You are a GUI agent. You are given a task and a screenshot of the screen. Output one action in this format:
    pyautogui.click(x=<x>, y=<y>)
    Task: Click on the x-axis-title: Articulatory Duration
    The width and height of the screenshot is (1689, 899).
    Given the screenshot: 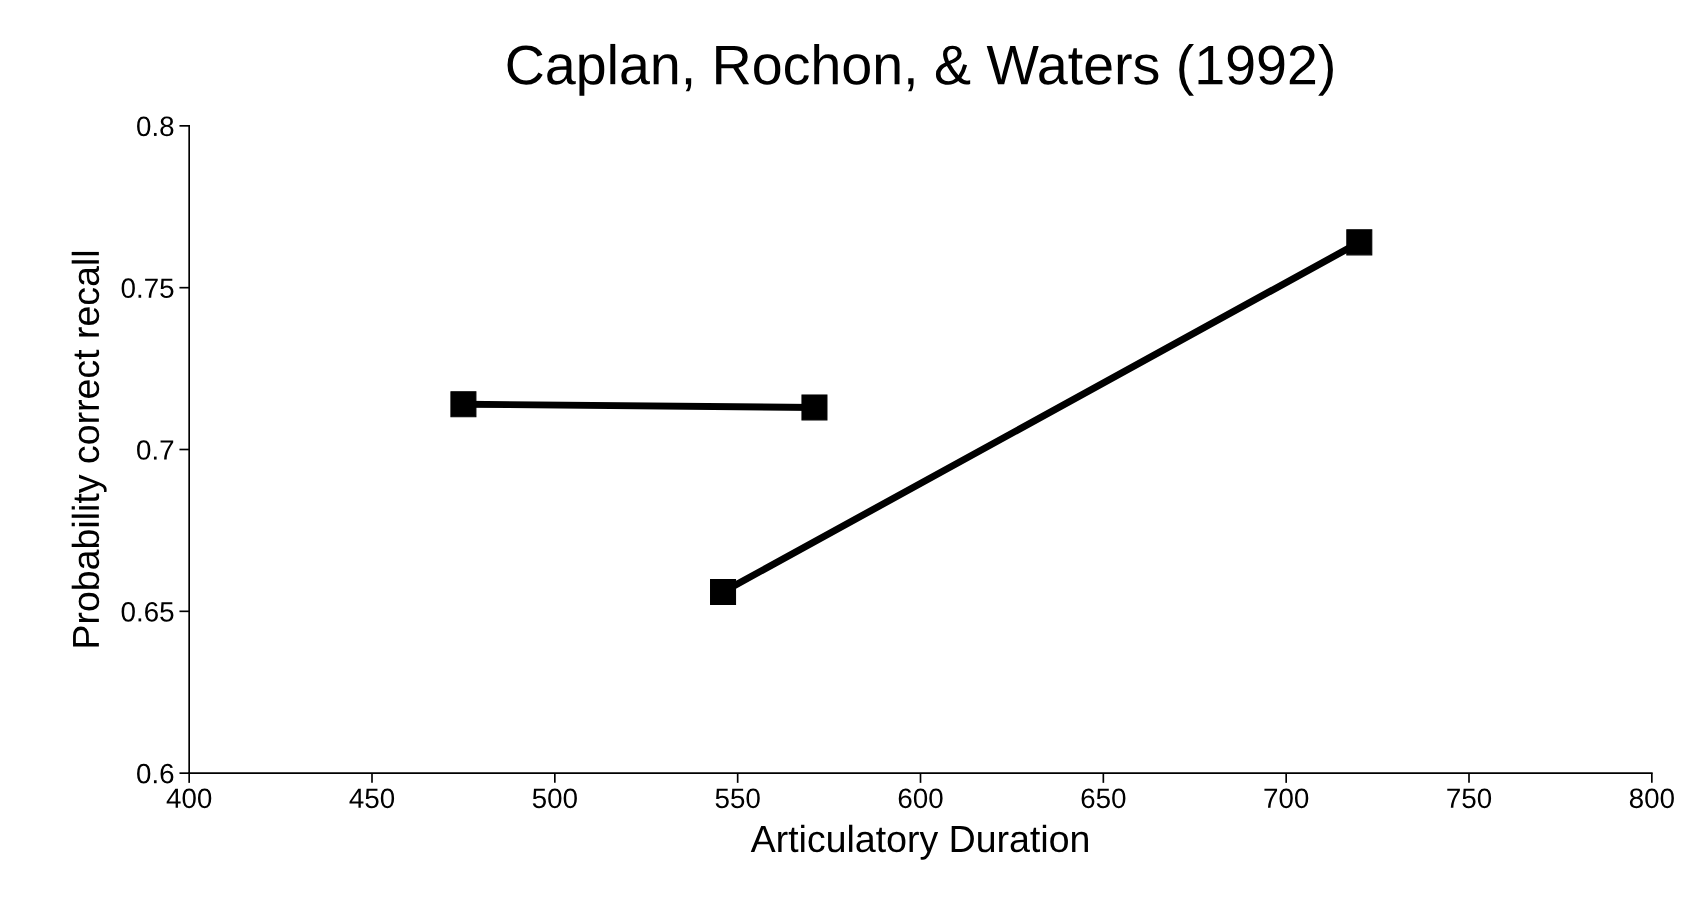 What is the action you would take?
    pyautogui.click(x=919, y=842)
    